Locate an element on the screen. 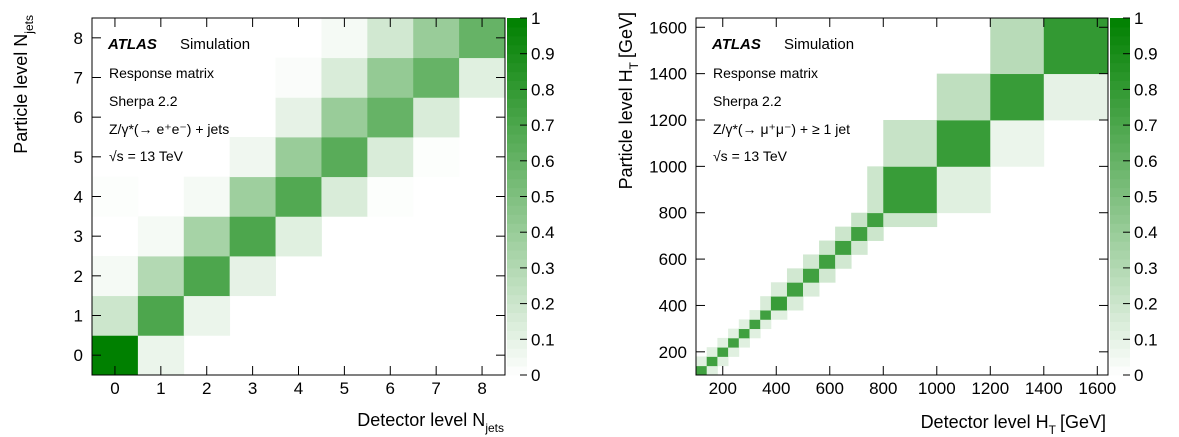 Image resolution: width=1179 pixels, height=437 pixels. x-tick-label: 0 is located at coordinates (114, 388).